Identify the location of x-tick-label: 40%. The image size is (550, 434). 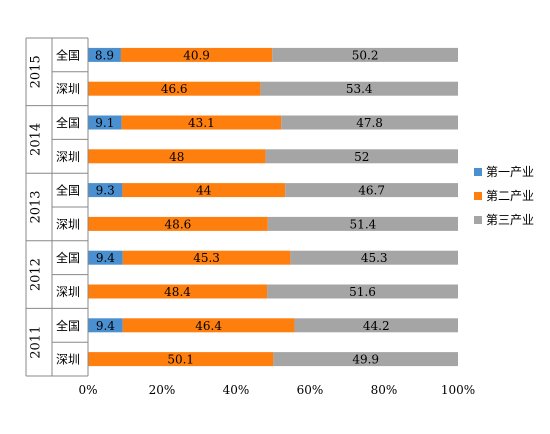
(236, 390).